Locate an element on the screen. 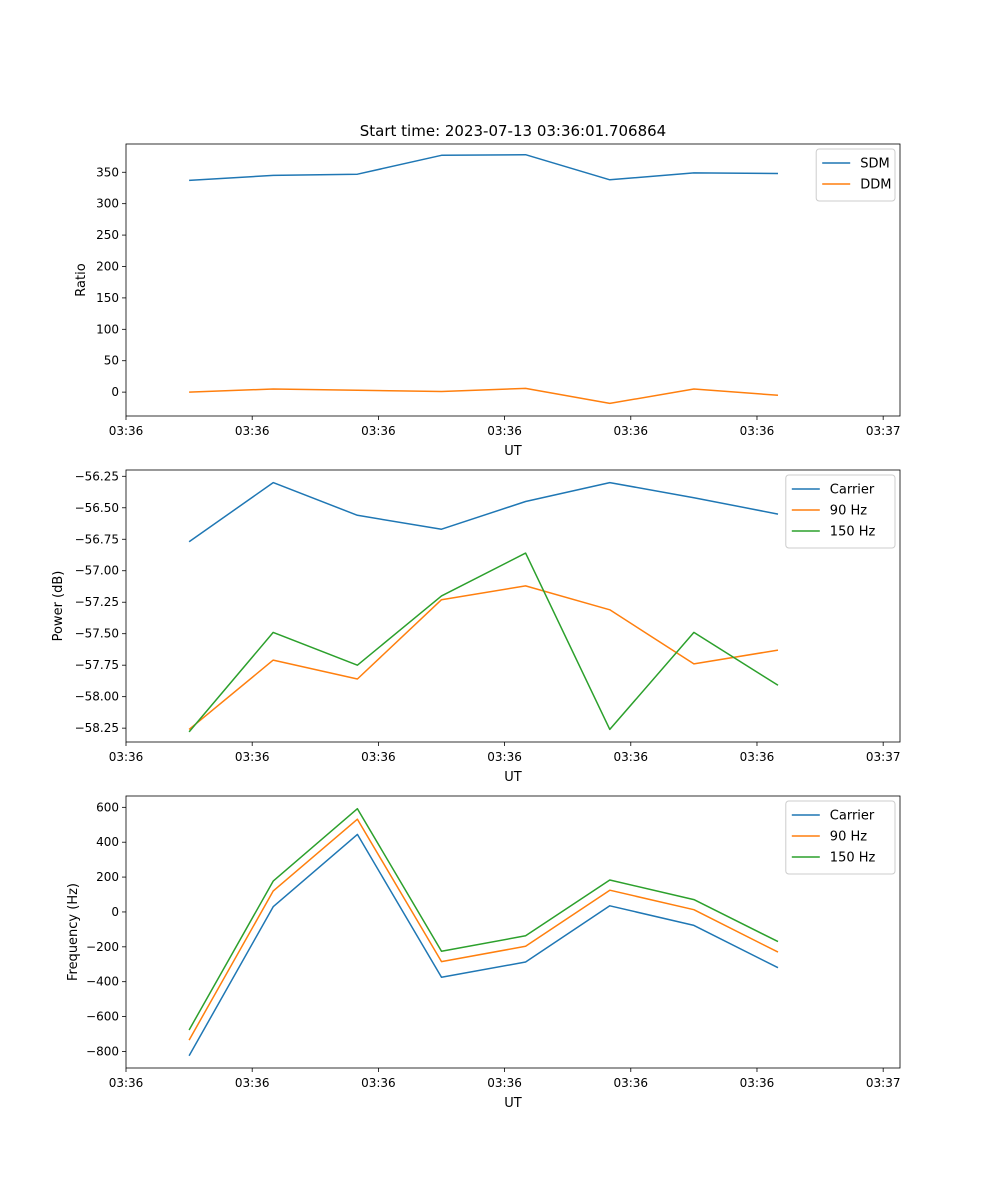 The image size is (1000, 1200). y-tick-label: 400 is located at coordinates (107, 842).